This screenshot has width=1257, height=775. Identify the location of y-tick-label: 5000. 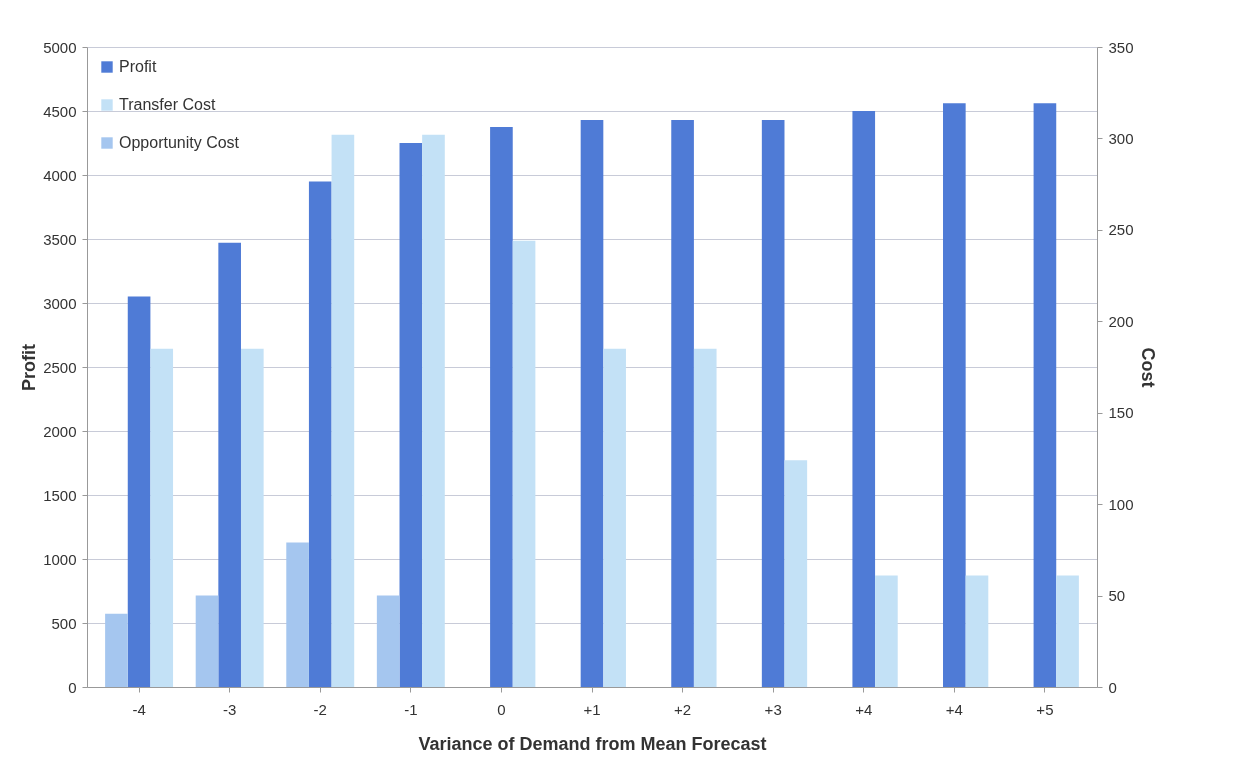
(60, 47).